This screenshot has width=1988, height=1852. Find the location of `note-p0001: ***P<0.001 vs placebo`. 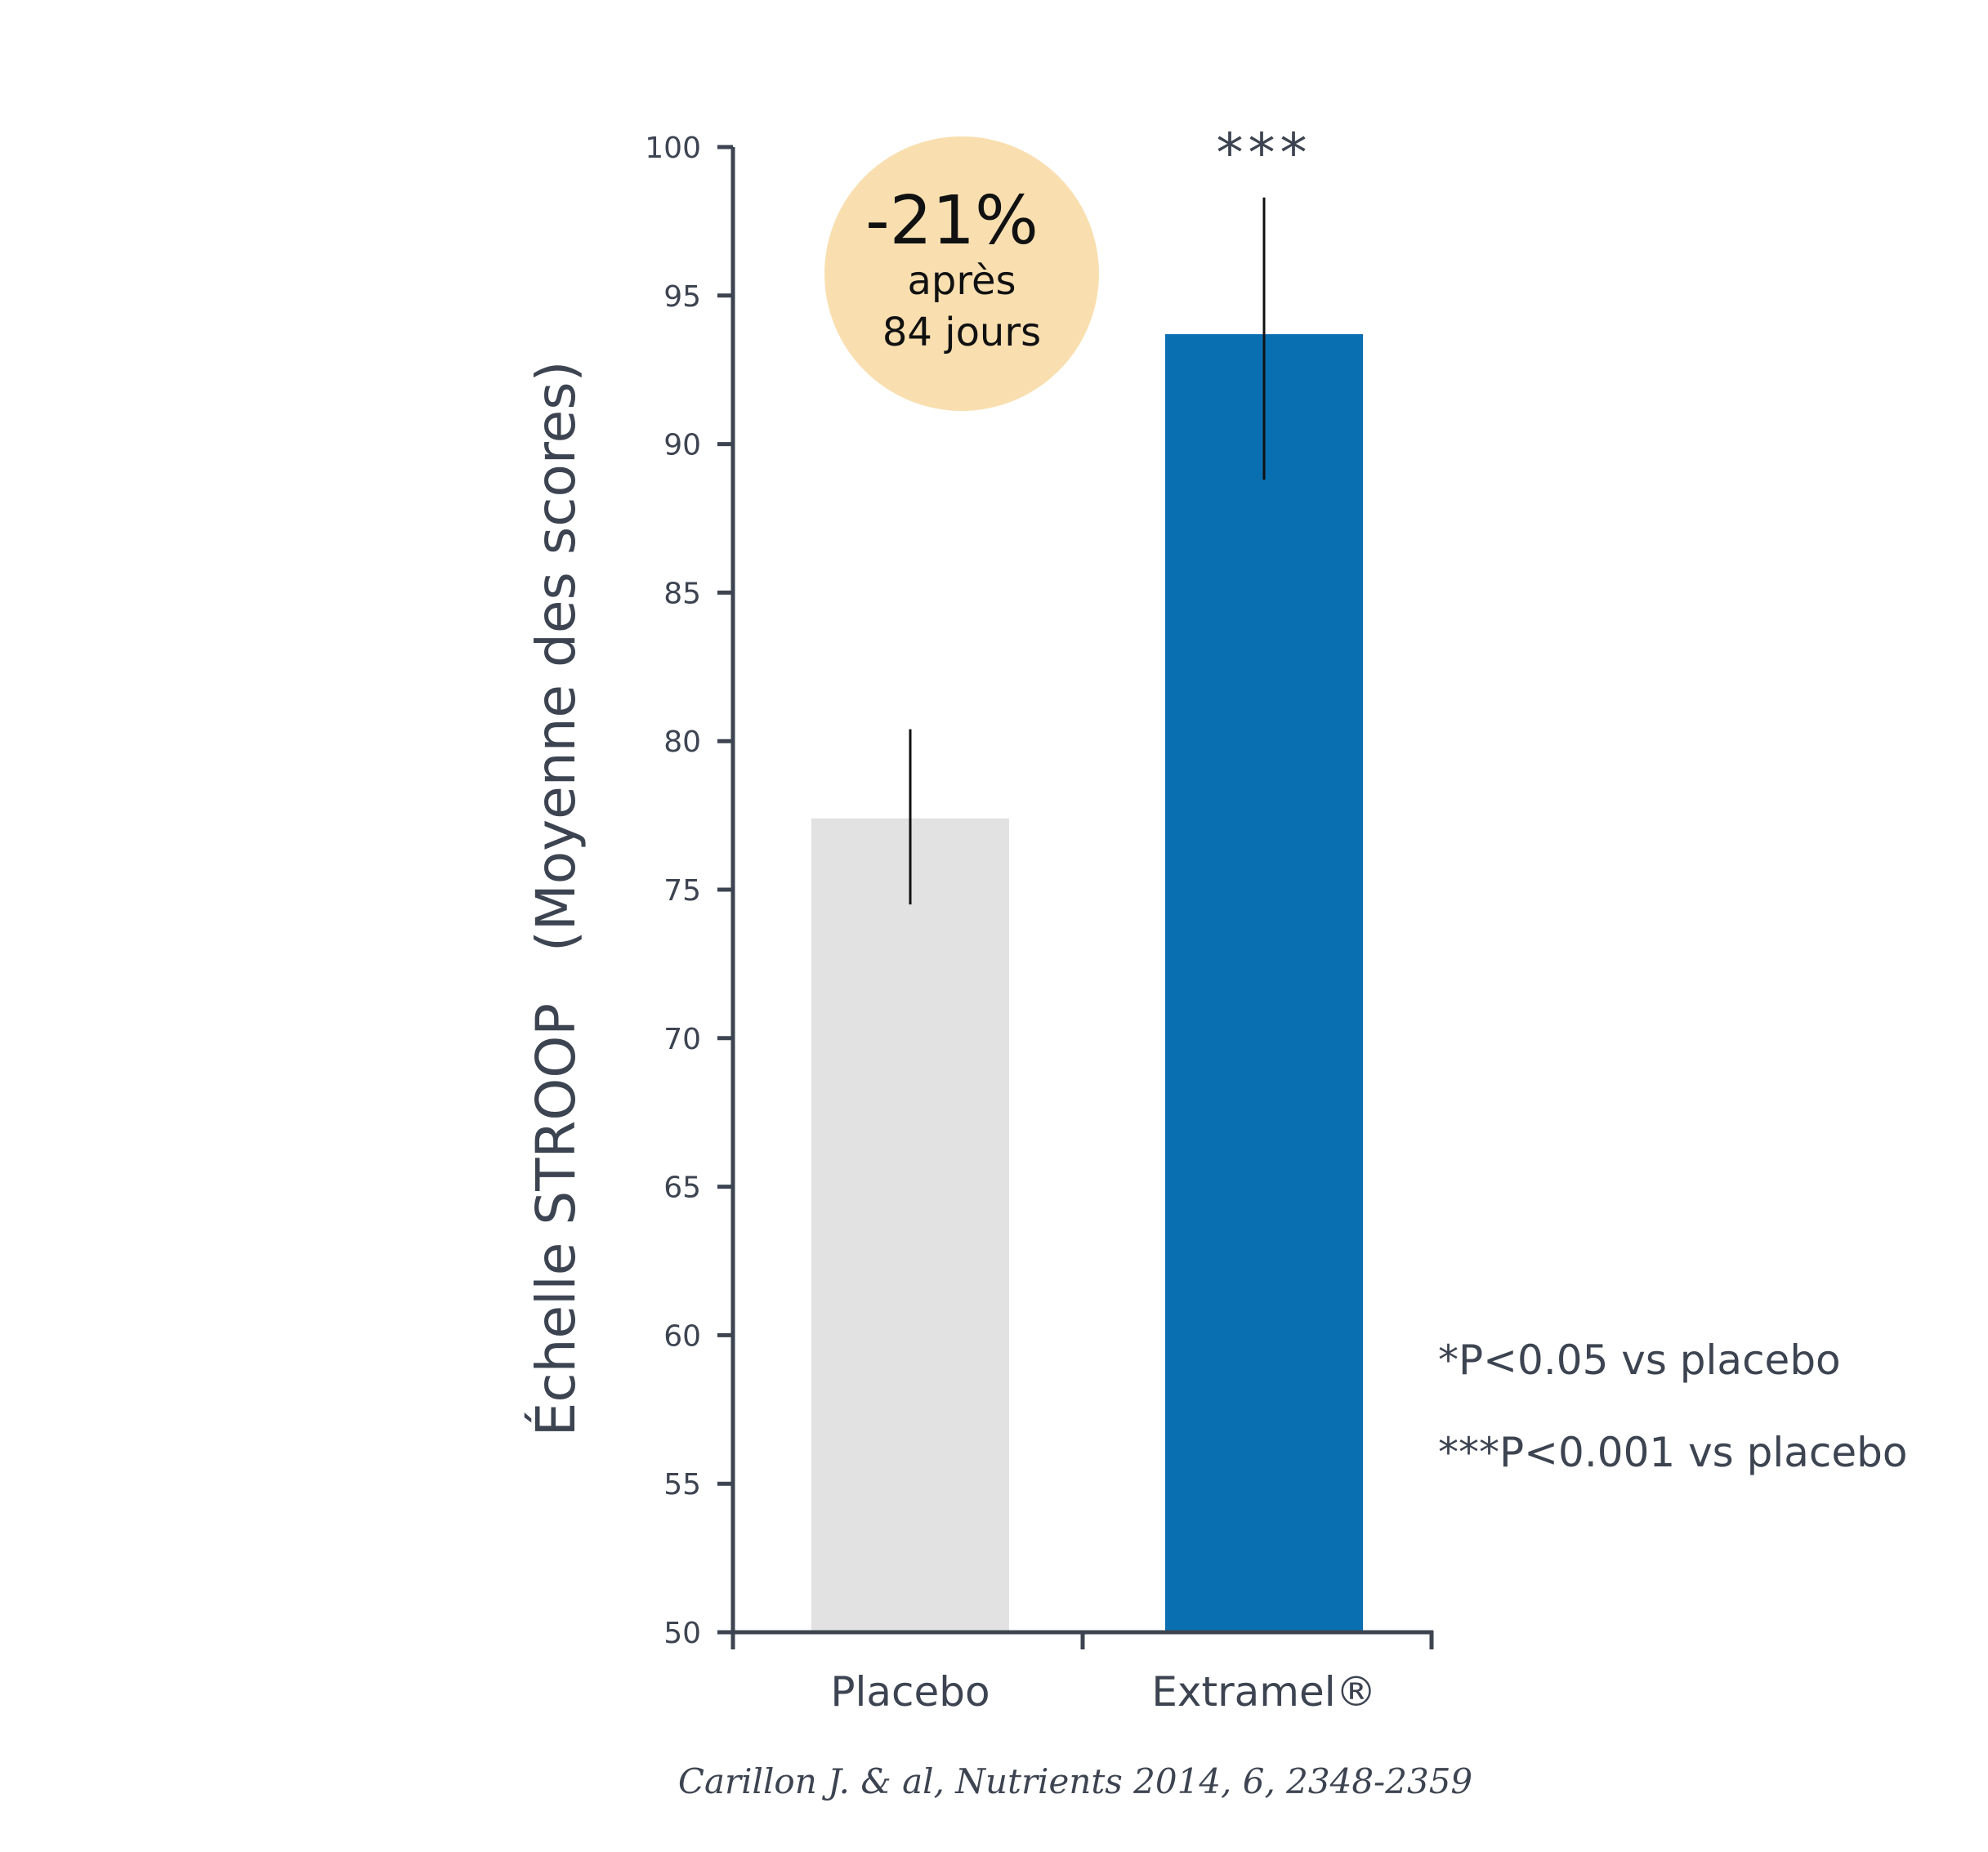

note-p0001: ***P<0.001 vs placebo is located at coordinates (1672, 1452).